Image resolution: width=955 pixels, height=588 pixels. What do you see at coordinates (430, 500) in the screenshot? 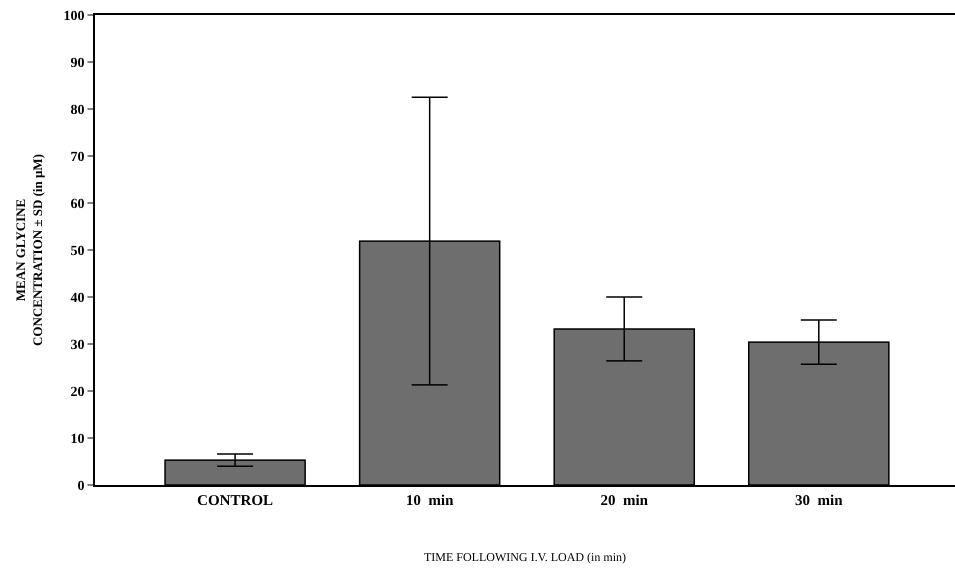
I see `x-tick-label: 10 min` at bounding box center [430, 500].